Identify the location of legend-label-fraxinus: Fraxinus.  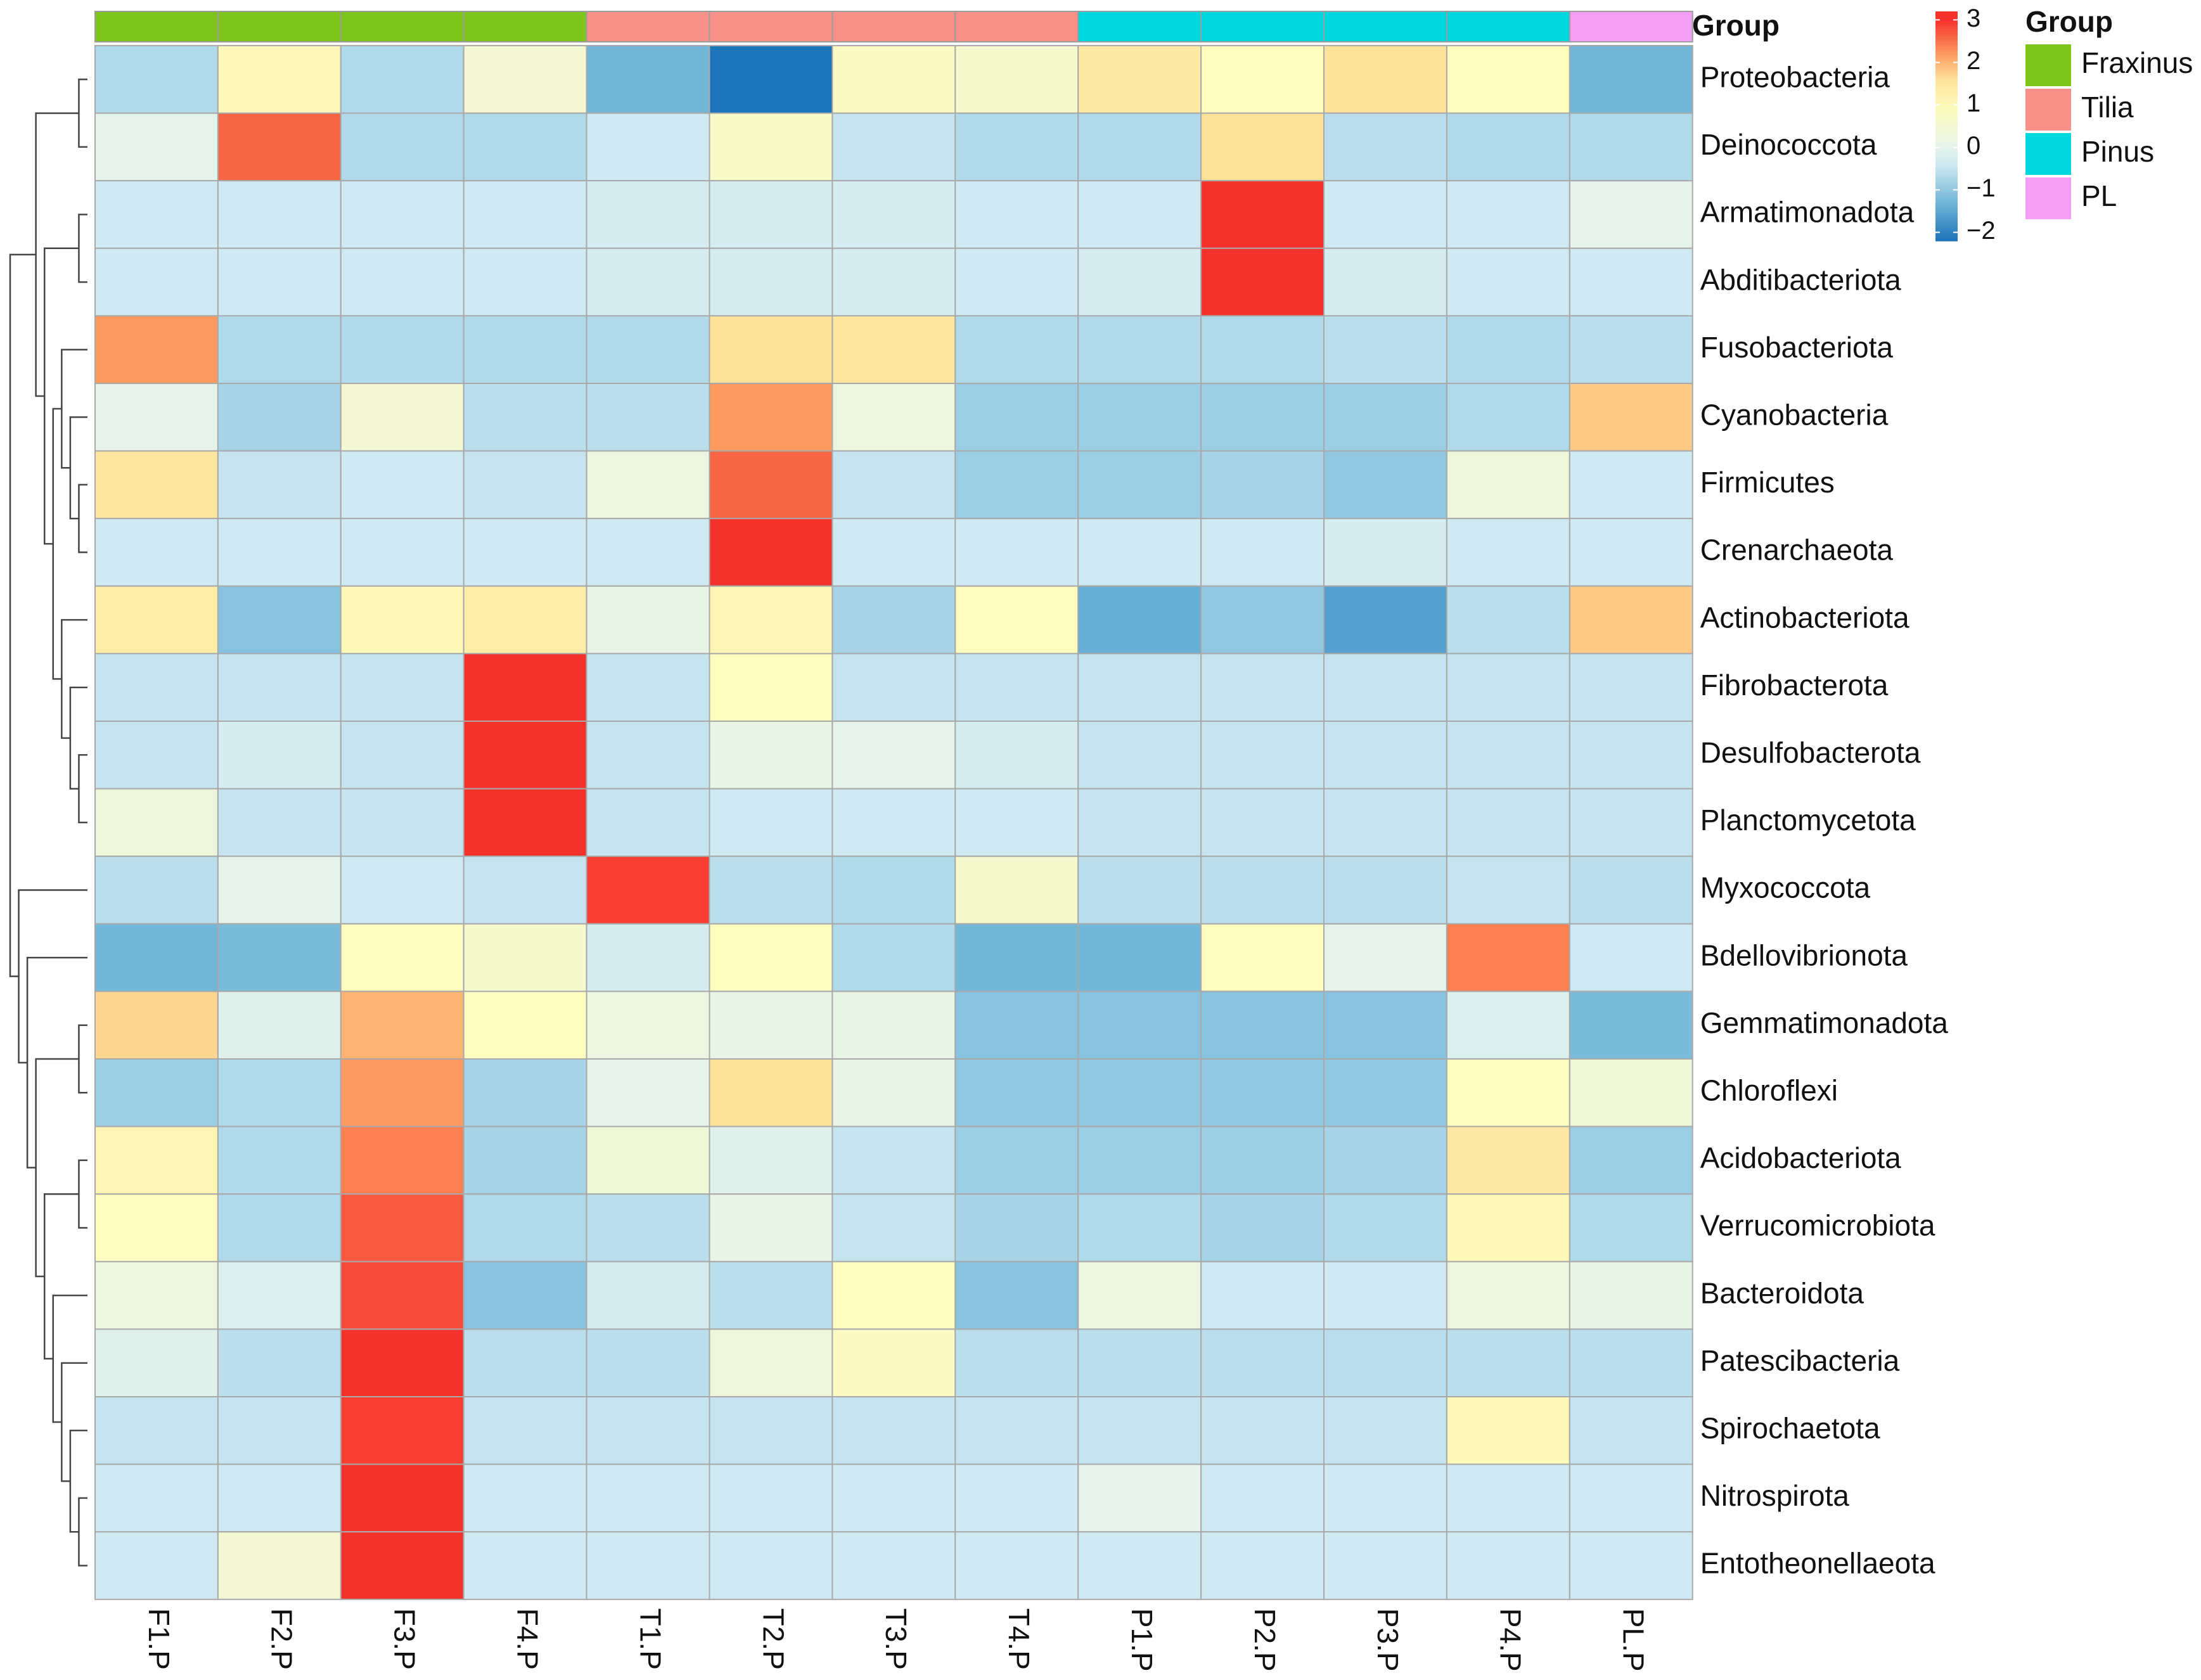
(2137, 62).